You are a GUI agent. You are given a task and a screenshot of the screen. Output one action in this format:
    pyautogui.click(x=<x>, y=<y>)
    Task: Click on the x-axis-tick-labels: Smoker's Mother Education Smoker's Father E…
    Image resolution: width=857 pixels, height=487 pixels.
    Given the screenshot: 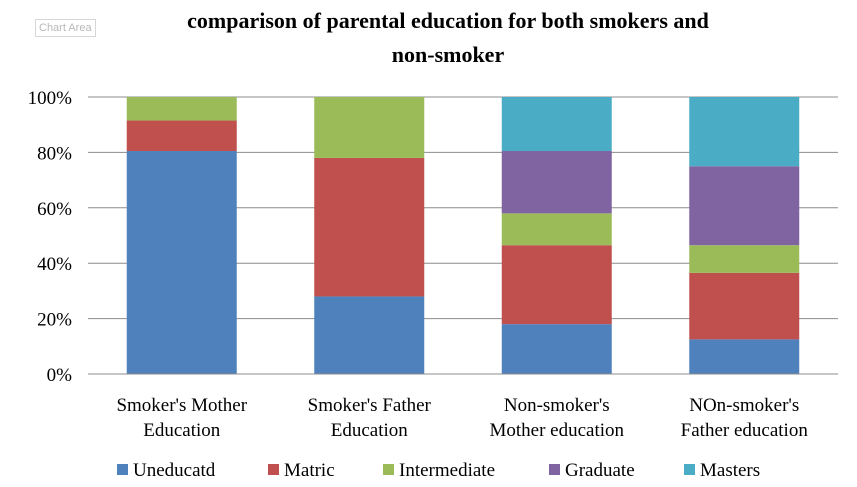 What is the action you would take?
    pyautogui.click(x=462, y=418)
    